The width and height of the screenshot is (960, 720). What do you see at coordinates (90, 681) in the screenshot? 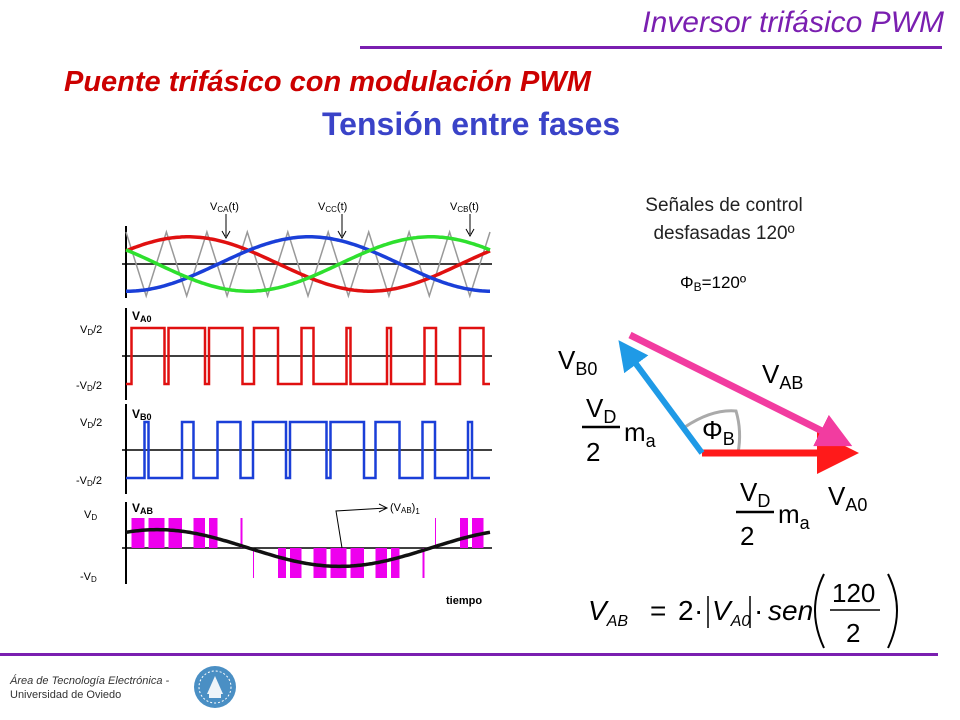
I see `footer-line1: Área de Tecnología Electrónica -` at bounding box center [90, 681].